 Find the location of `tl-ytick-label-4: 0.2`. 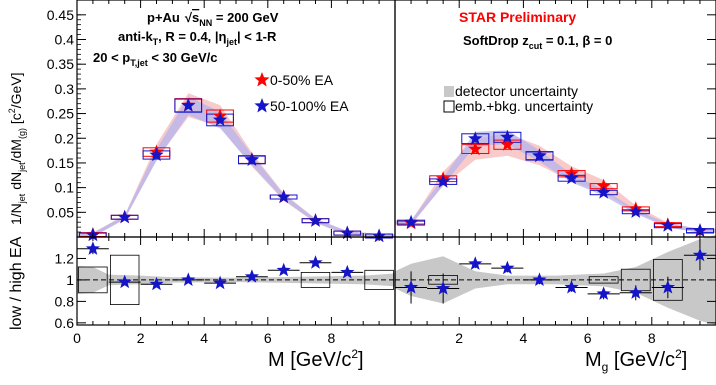

tl-ytick-label-4: 0.2 is located at coordinates (65, 138).